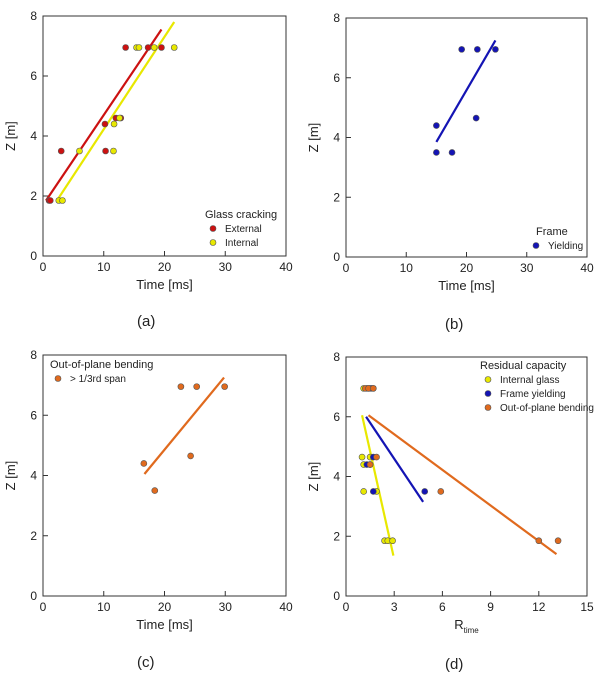 The width and height of the screenshot is (600, 687). Describe the element at coordinates (533, 394) in the screenshot. I see `legend-item: Frame yielding` at that location.